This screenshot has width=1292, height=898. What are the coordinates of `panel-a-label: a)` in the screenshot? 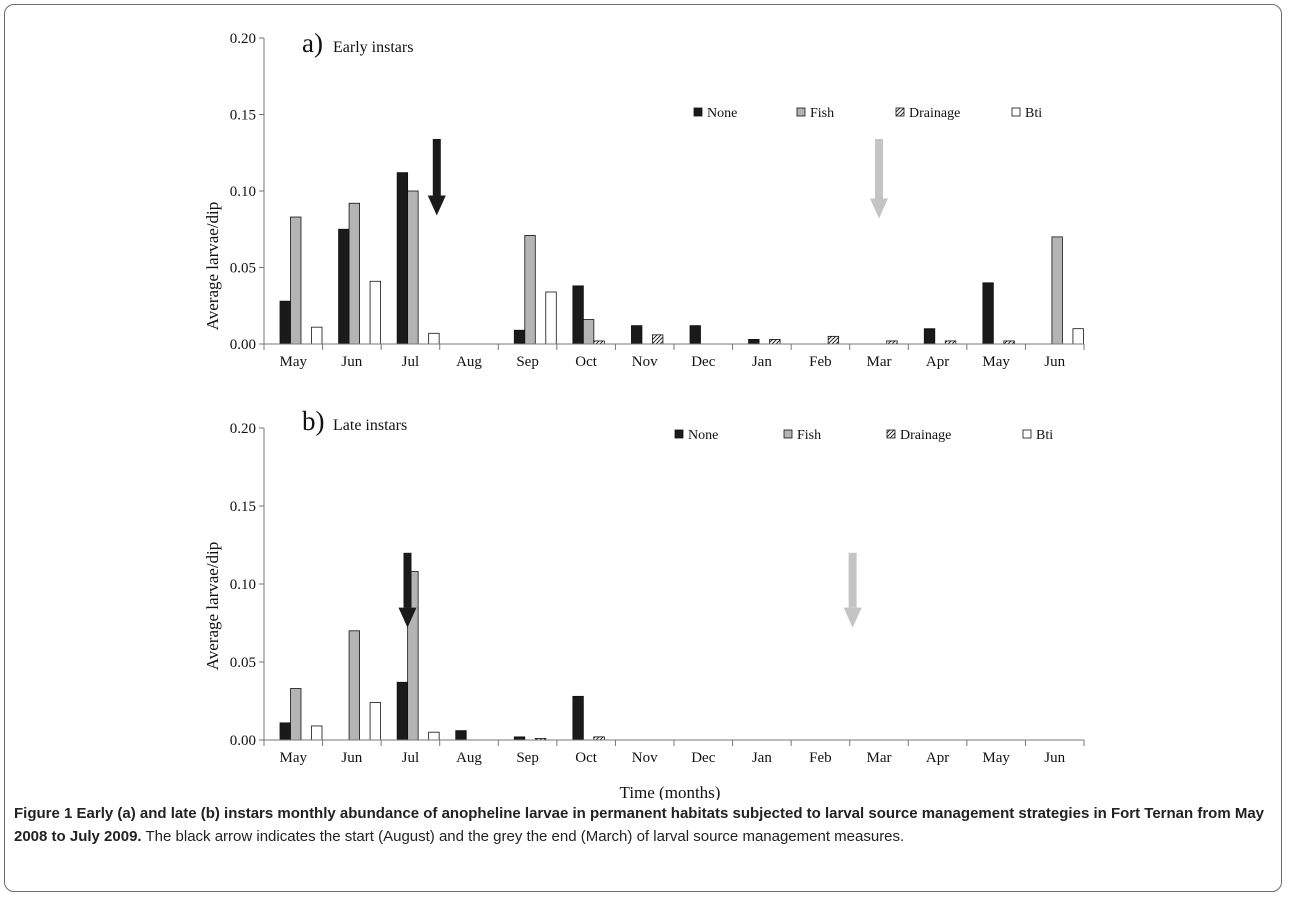 It's located at (312, 43).